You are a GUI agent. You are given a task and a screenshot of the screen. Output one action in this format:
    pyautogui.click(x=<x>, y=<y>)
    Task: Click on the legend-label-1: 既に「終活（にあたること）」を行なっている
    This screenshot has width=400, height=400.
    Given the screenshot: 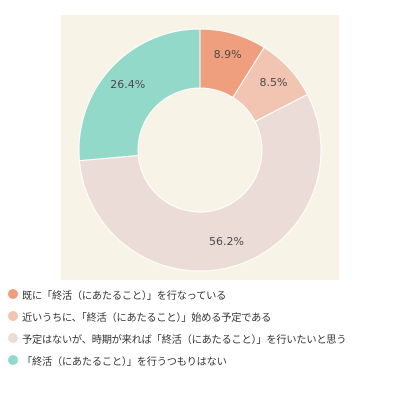 What is the action you would take?
    pyautogui.click(x=124, y=296)
    